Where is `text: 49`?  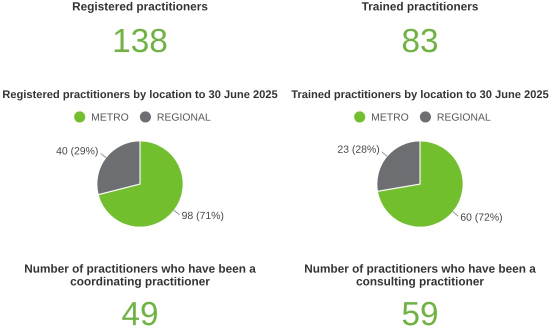
text: 49 is located at coordinates (139, 314).